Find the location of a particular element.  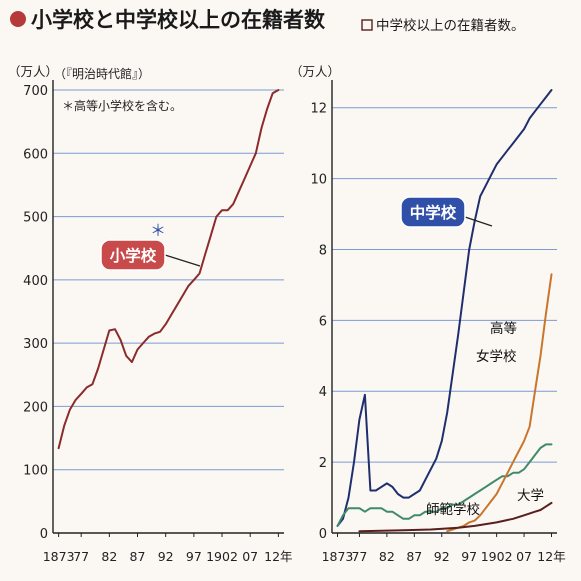

left-x-tick-label: 07 is located at coordinates (250, 556).